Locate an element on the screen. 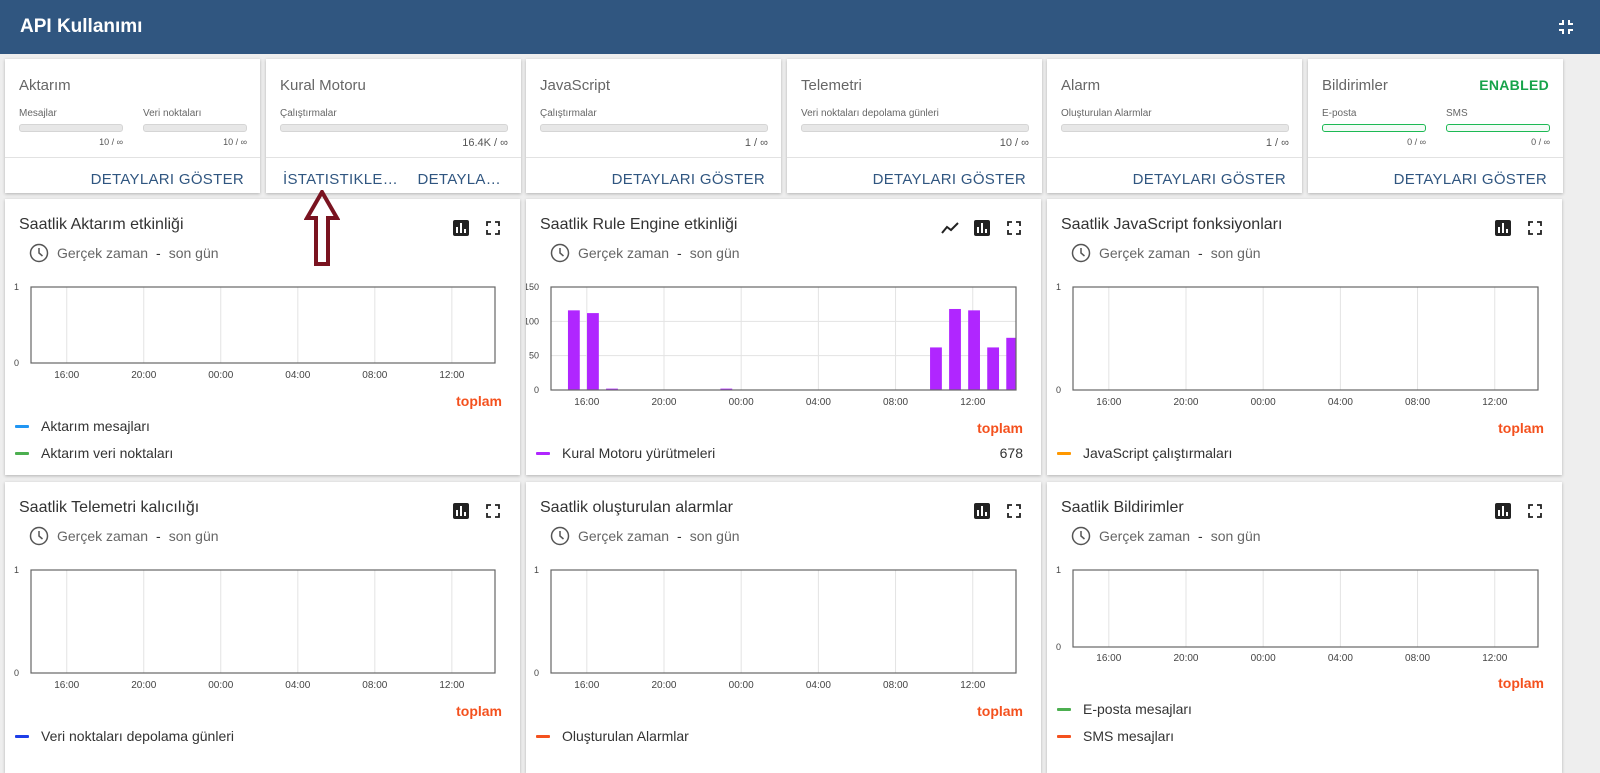 Image resolution: width=1600 pixels, height=773 pixels. x-tick-label: 16:00 is located at coordinates (586, 685).